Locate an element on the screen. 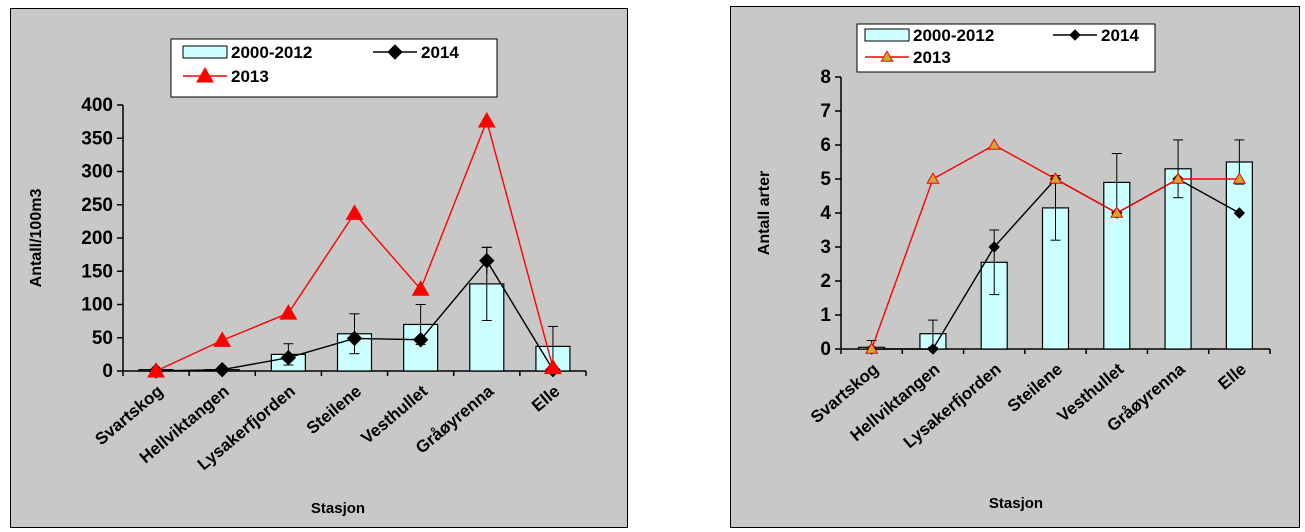 The height and width of the screenshot is (532, 1305). y-tick-label: 8 is located at coordinates (825, 77).